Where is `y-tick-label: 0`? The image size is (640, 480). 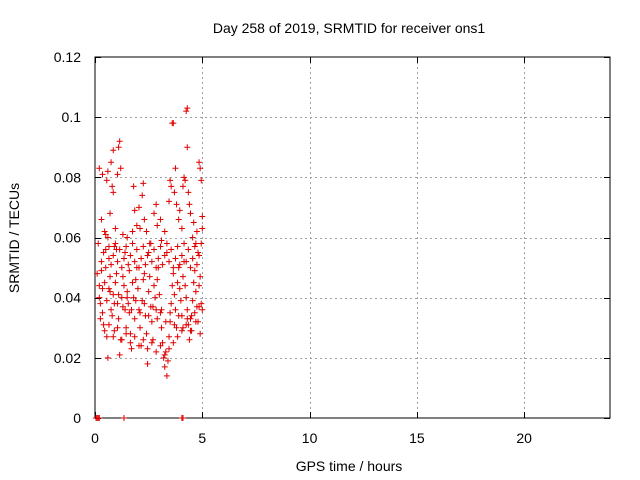
y-tick-label: 0 is located at coordinates (77, 418).